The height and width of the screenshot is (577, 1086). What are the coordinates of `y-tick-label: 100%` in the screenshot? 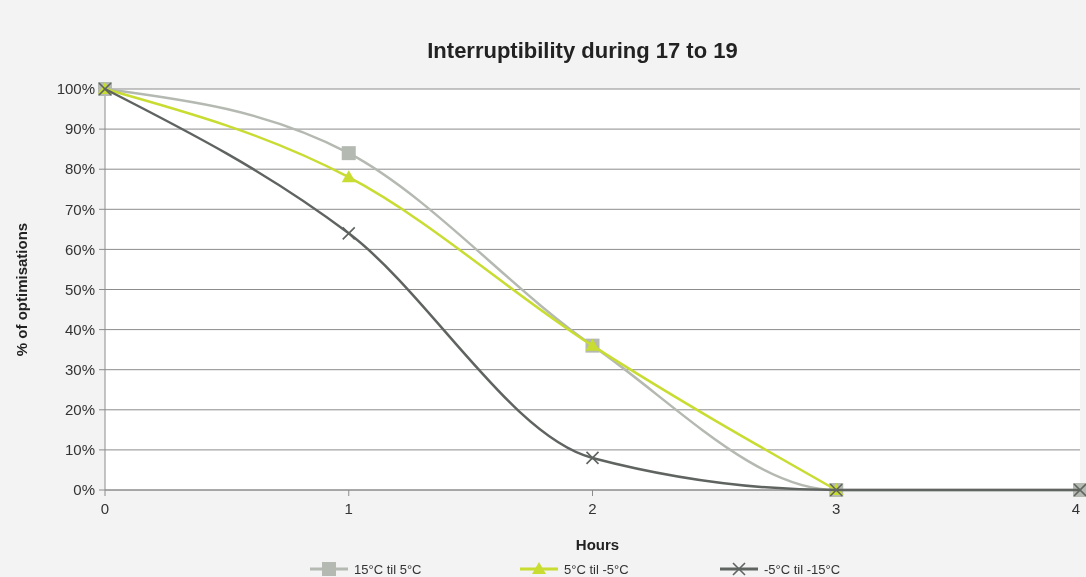 It's located at (75, 89).